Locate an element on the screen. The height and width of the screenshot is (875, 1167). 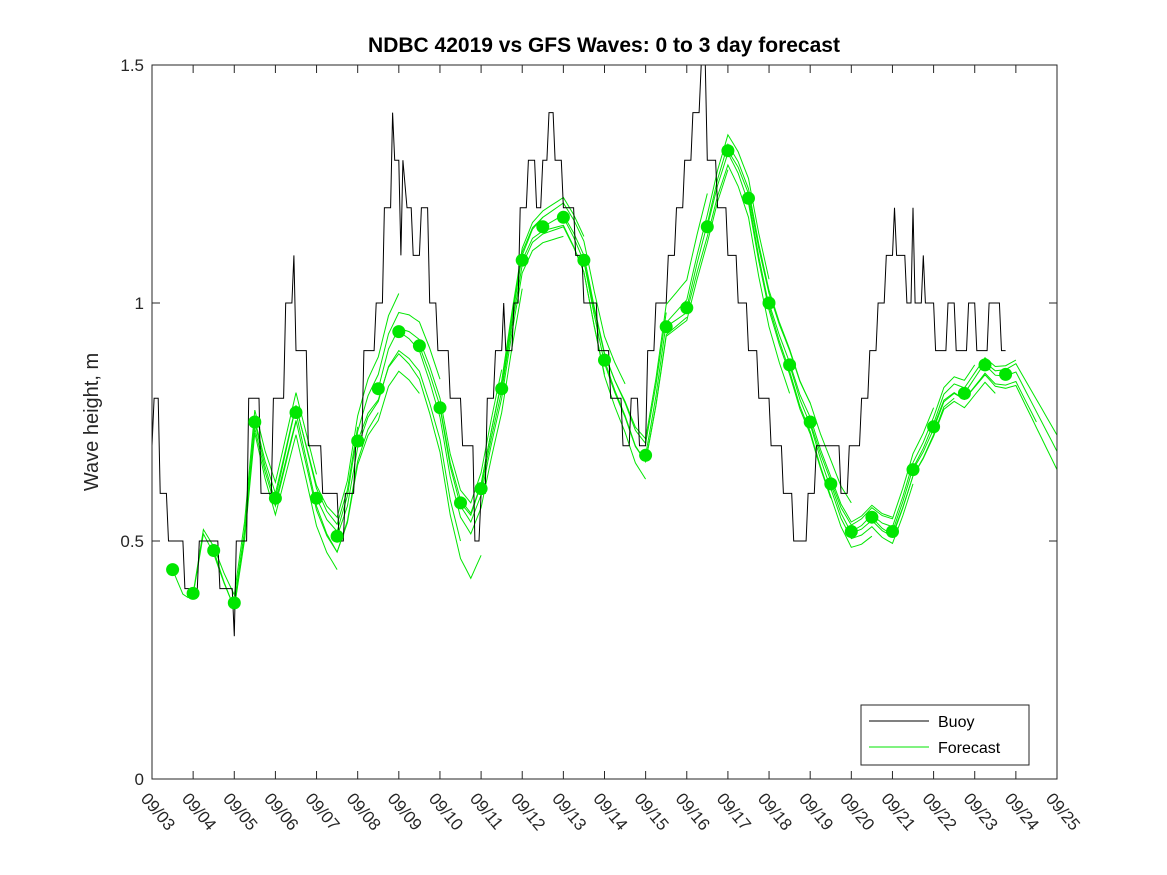
y-tick-label: 0 is located at coordinates (139, 779).